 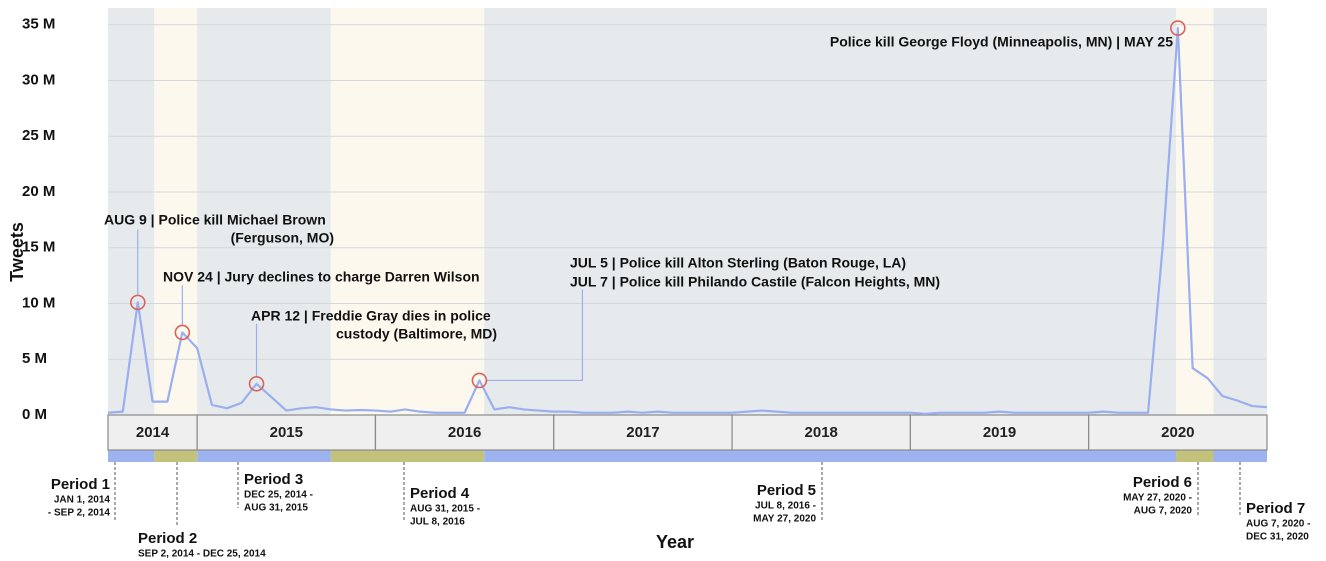 What do you see at coordinates (278, 495) in the screenshot?
I see `period-dates: DEC 25, 2014 -` at bounding box center [278, 495].